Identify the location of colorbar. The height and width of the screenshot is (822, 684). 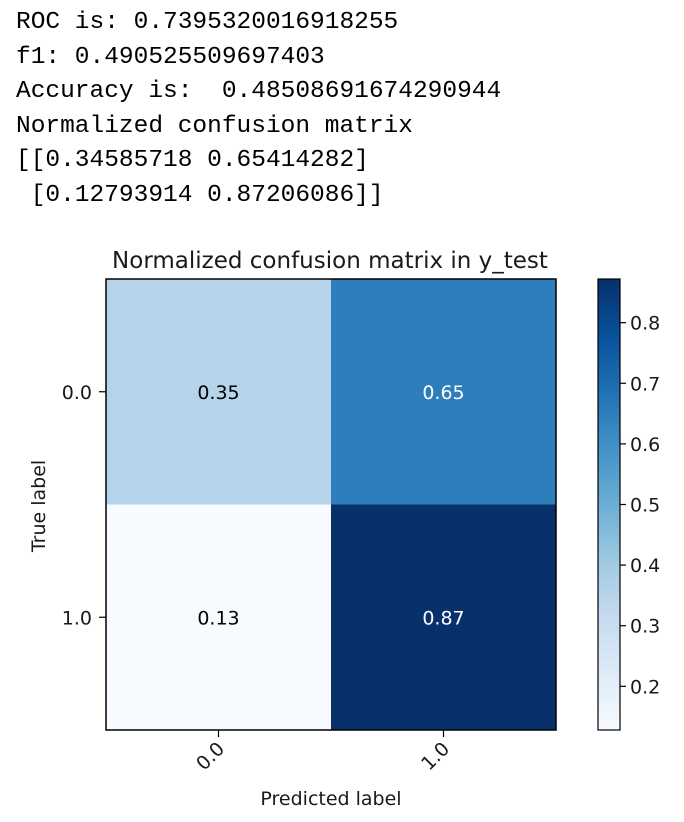
(609, 504).